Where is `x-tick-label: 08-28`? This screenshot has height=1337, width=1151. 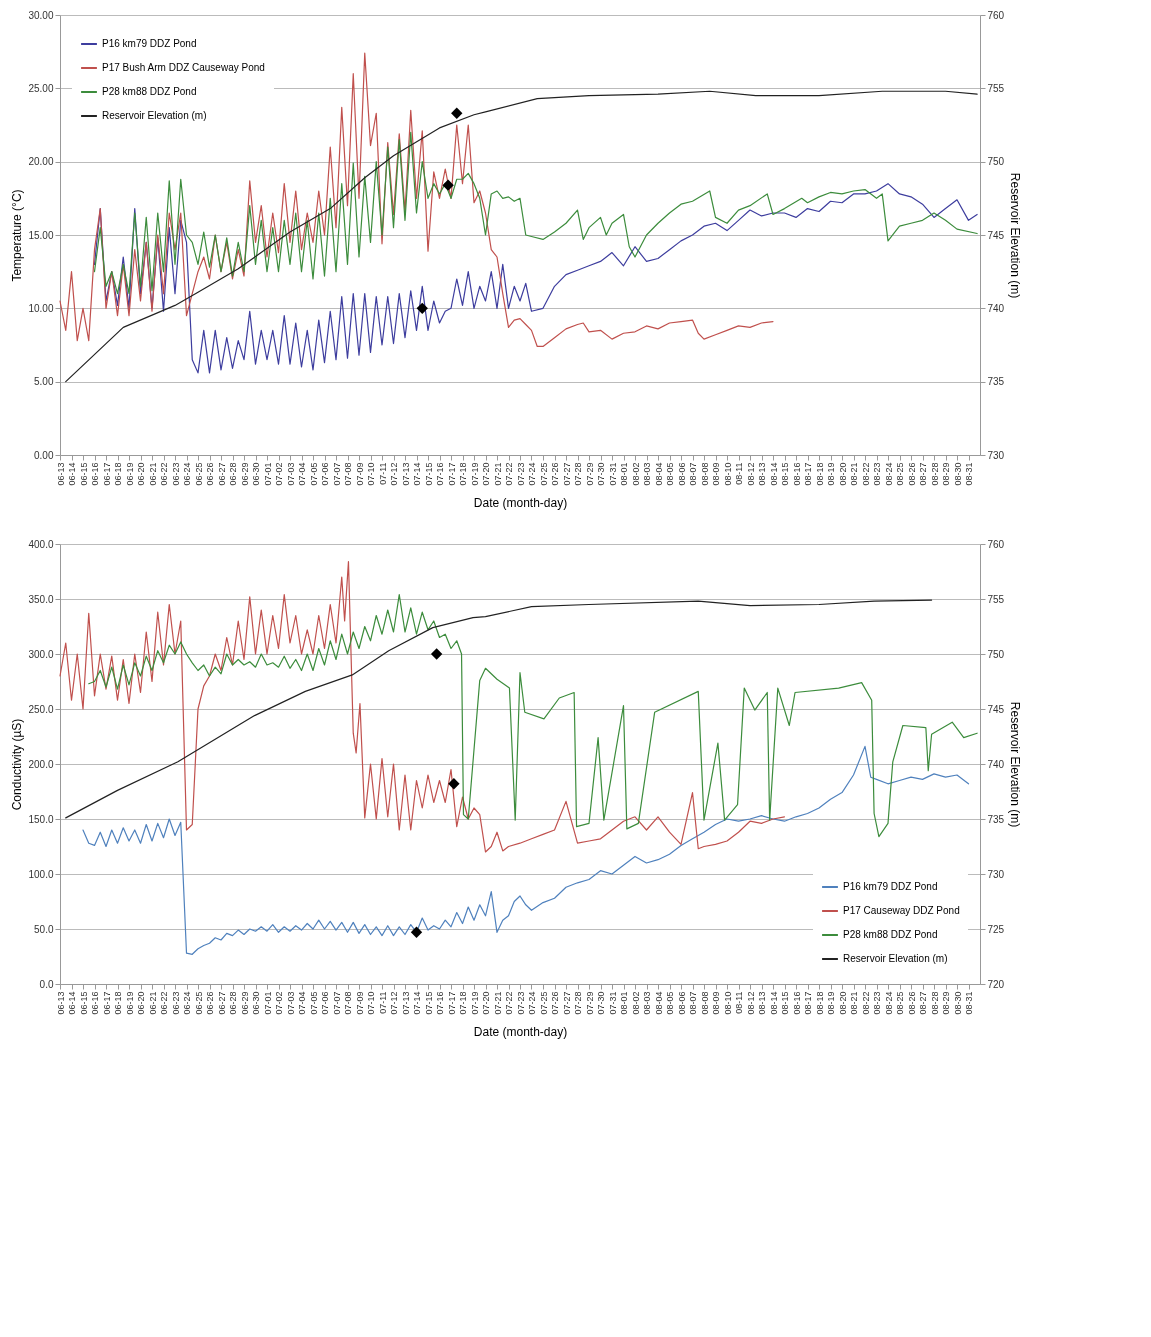
x-tick-label: 08-28 is located at coordinates (934, 474).